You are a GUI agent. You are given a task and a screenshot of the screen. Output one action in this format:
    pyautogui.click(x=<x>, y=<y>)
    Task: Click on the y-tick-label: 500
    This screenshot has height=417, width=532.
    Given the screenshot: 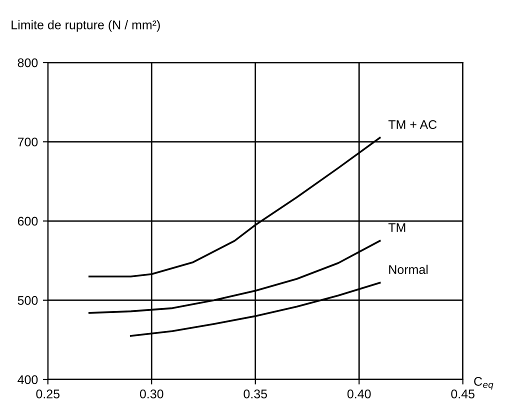 What is the action you would take?
    pyautogui.click(x=28, y=300)
    